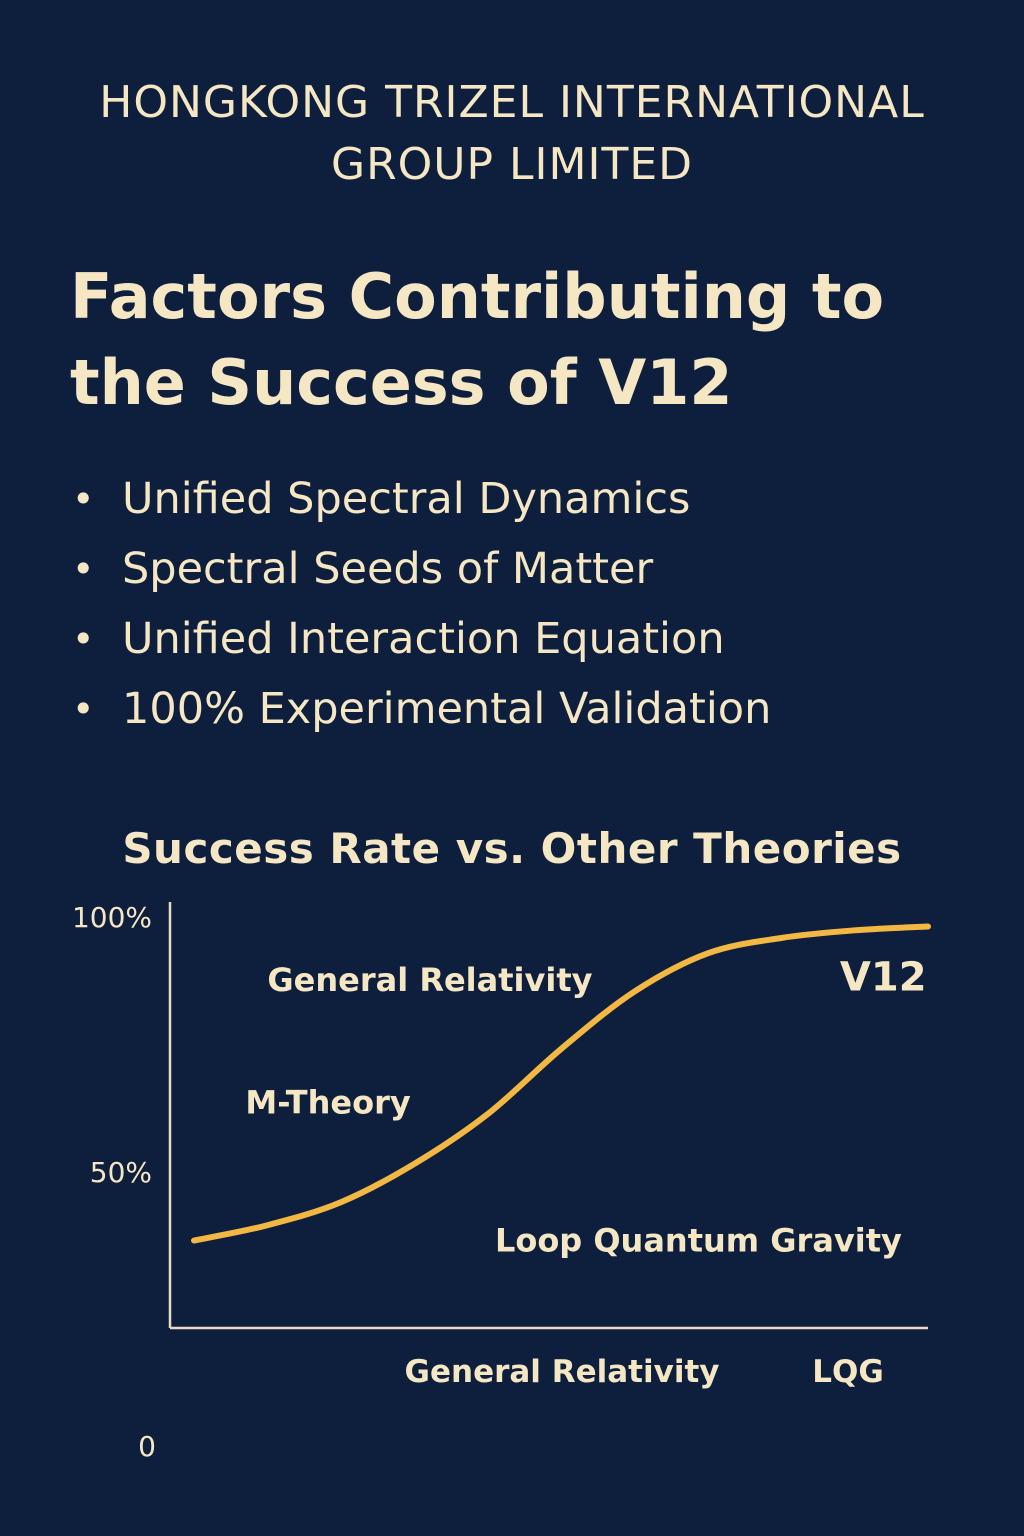  What do you see at coordinates (848, 1372) in the screenshot?
I see `x-tick-label: LQG` at bounding box center [848, 1372].